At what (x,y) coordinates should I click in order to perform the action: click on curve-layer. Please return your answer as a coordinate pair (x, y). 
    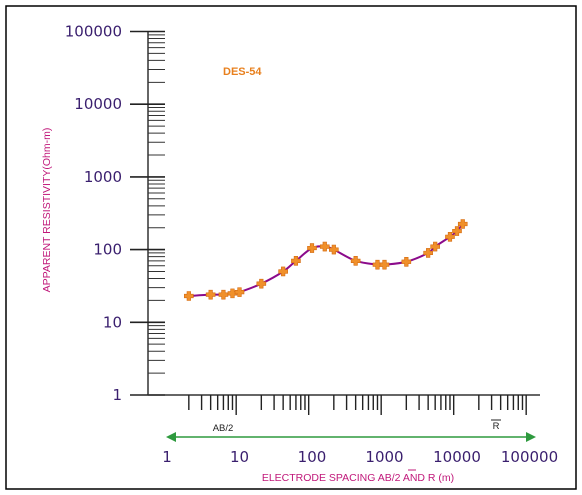
    Looking at the image, I should click on (326, 260).